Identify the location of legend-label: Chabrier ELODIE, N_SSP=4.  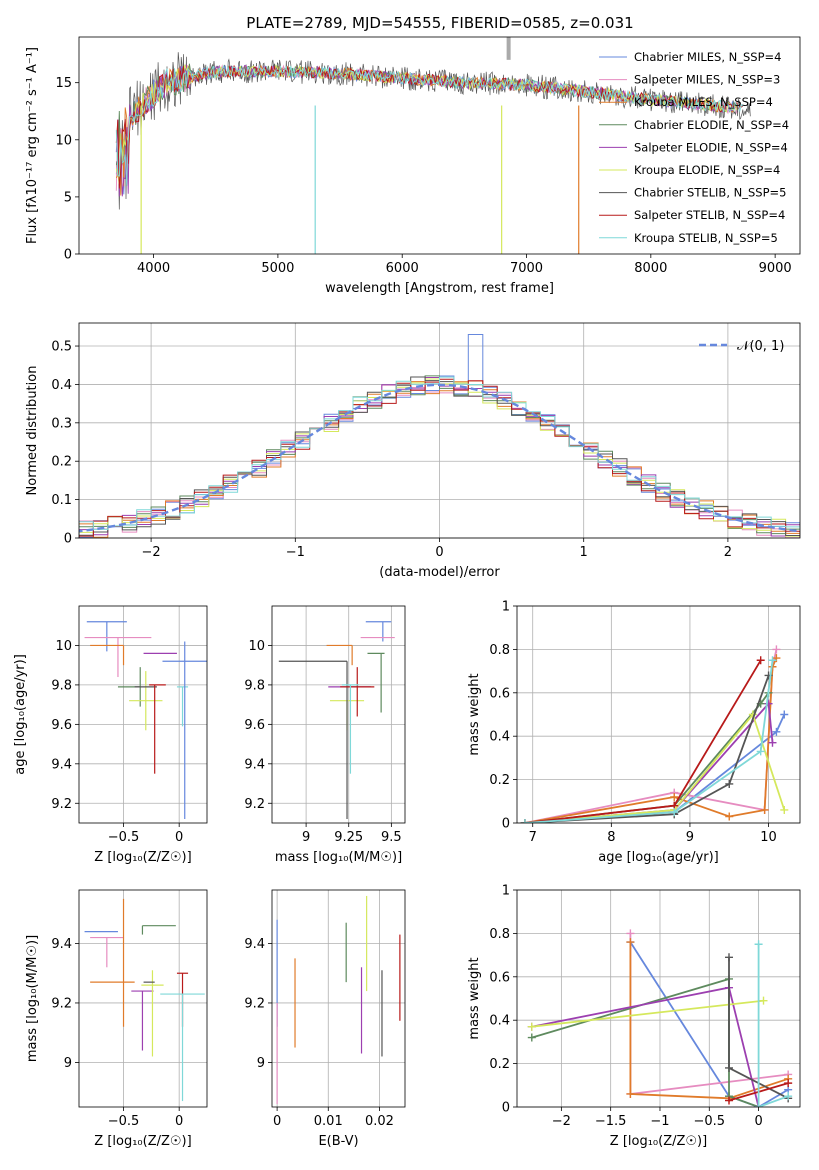
(711, 125).